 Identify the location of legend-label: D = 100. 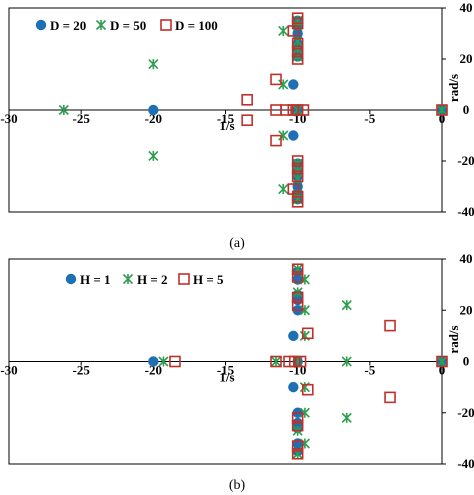
(196, 25).